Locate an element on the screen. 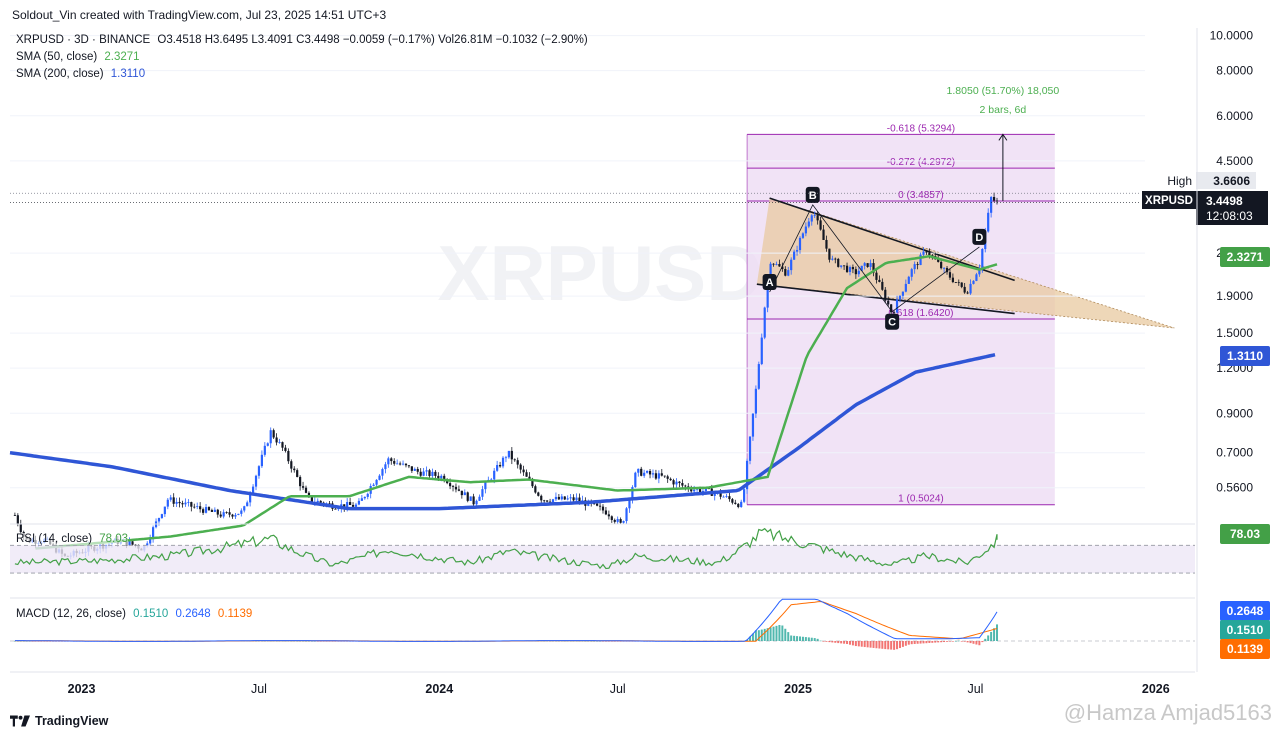 This screenshot has width=1280, height=739. sma50-value: 2.3271 is located at coordinates (122, 57).